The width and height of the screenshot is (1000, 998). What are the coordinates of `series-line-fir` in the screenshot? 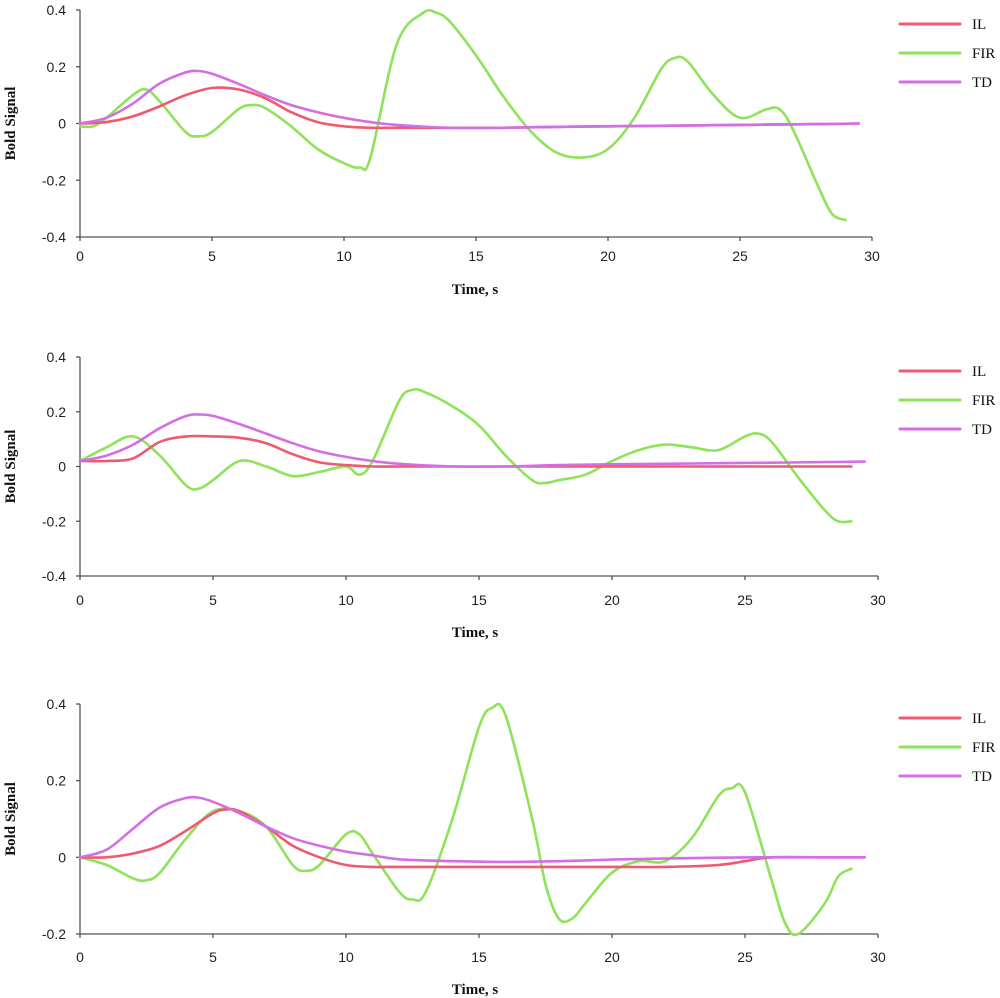 It's located at (465, 456).